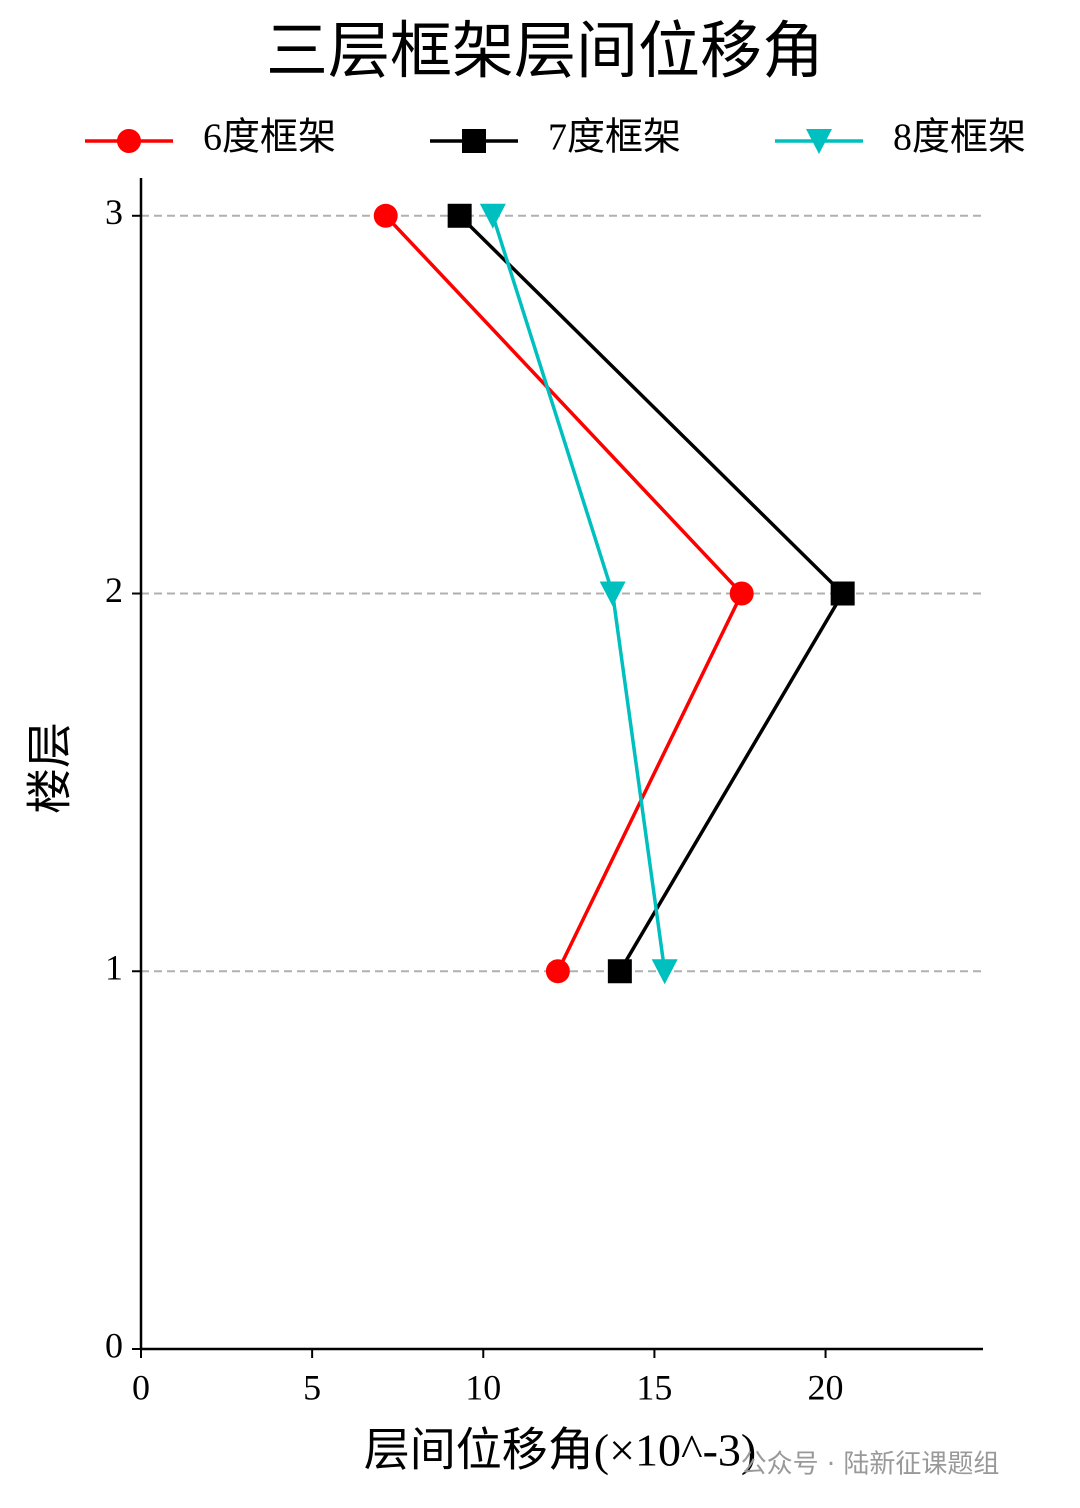 The height and width of the screenshot is (1508, 1080). Describe the element at coordinates (114, 1345) in the screenshot. I see `y-tick-label: 0` at that location.